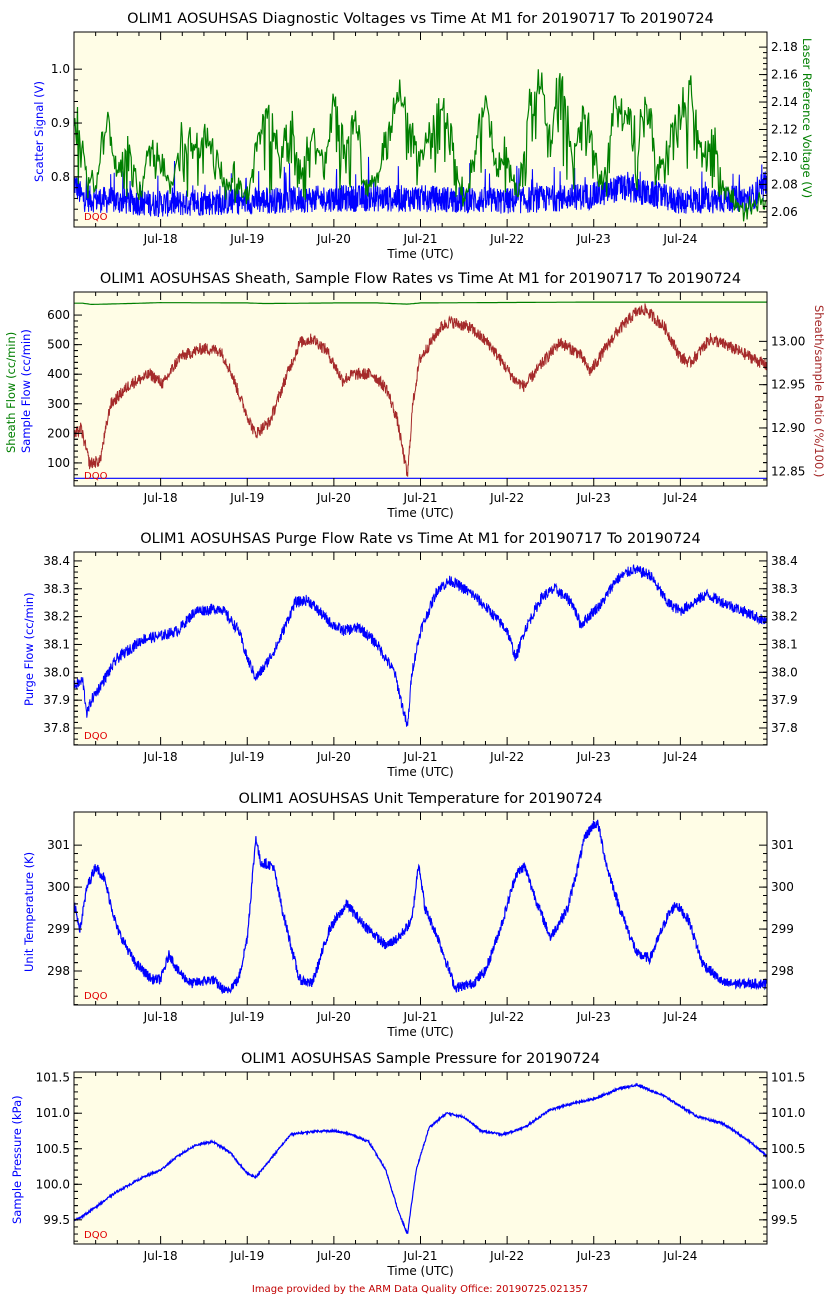 The image size is (840, 1300). What do you see at coordinates (593, 1017) in the screenshot?
I see `chart-4-x-tick-label: Jul-23` at bounding box center [593, 1017].